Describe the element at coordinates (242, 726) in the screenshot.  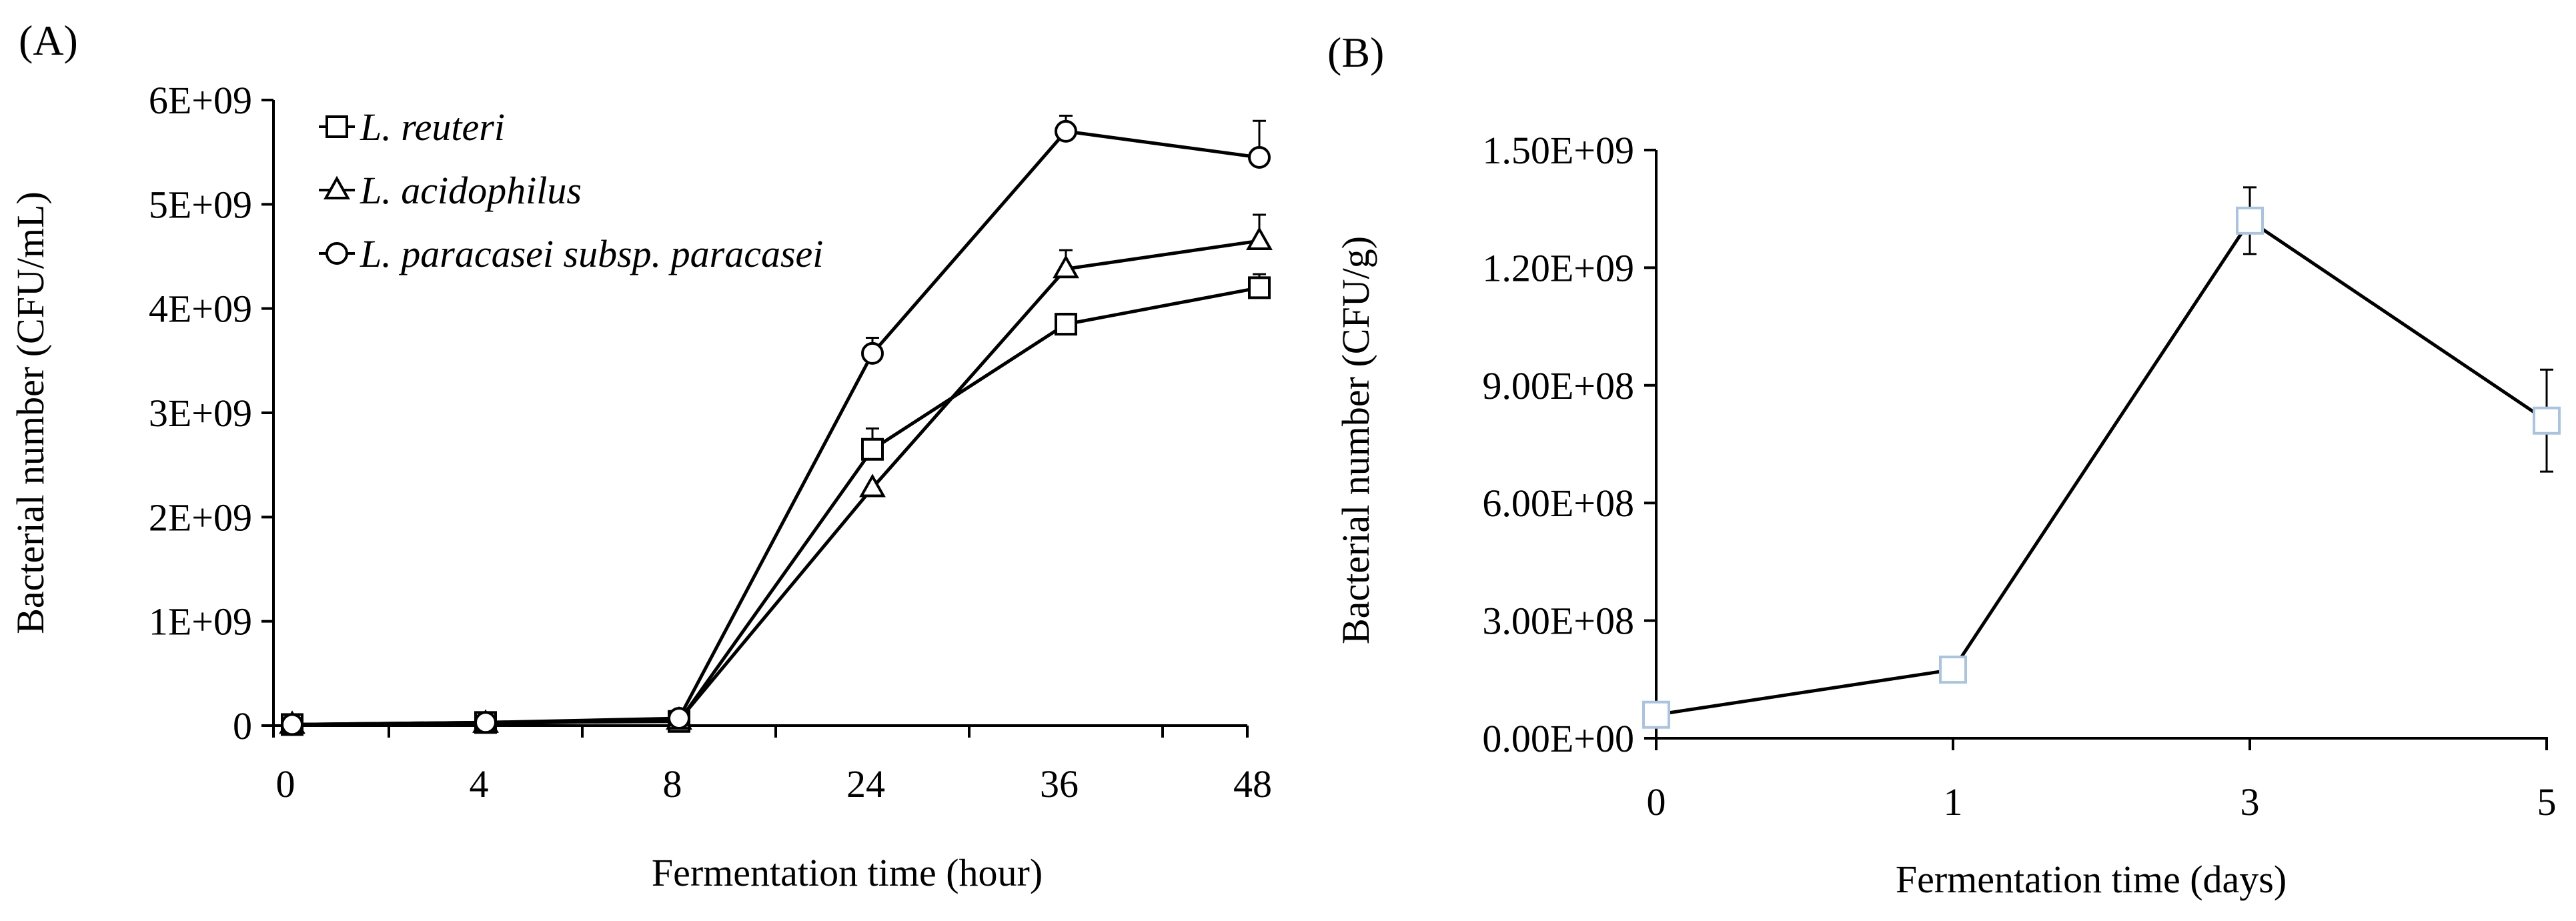
I see `panel-a-y-tick-label: 0` at that location.